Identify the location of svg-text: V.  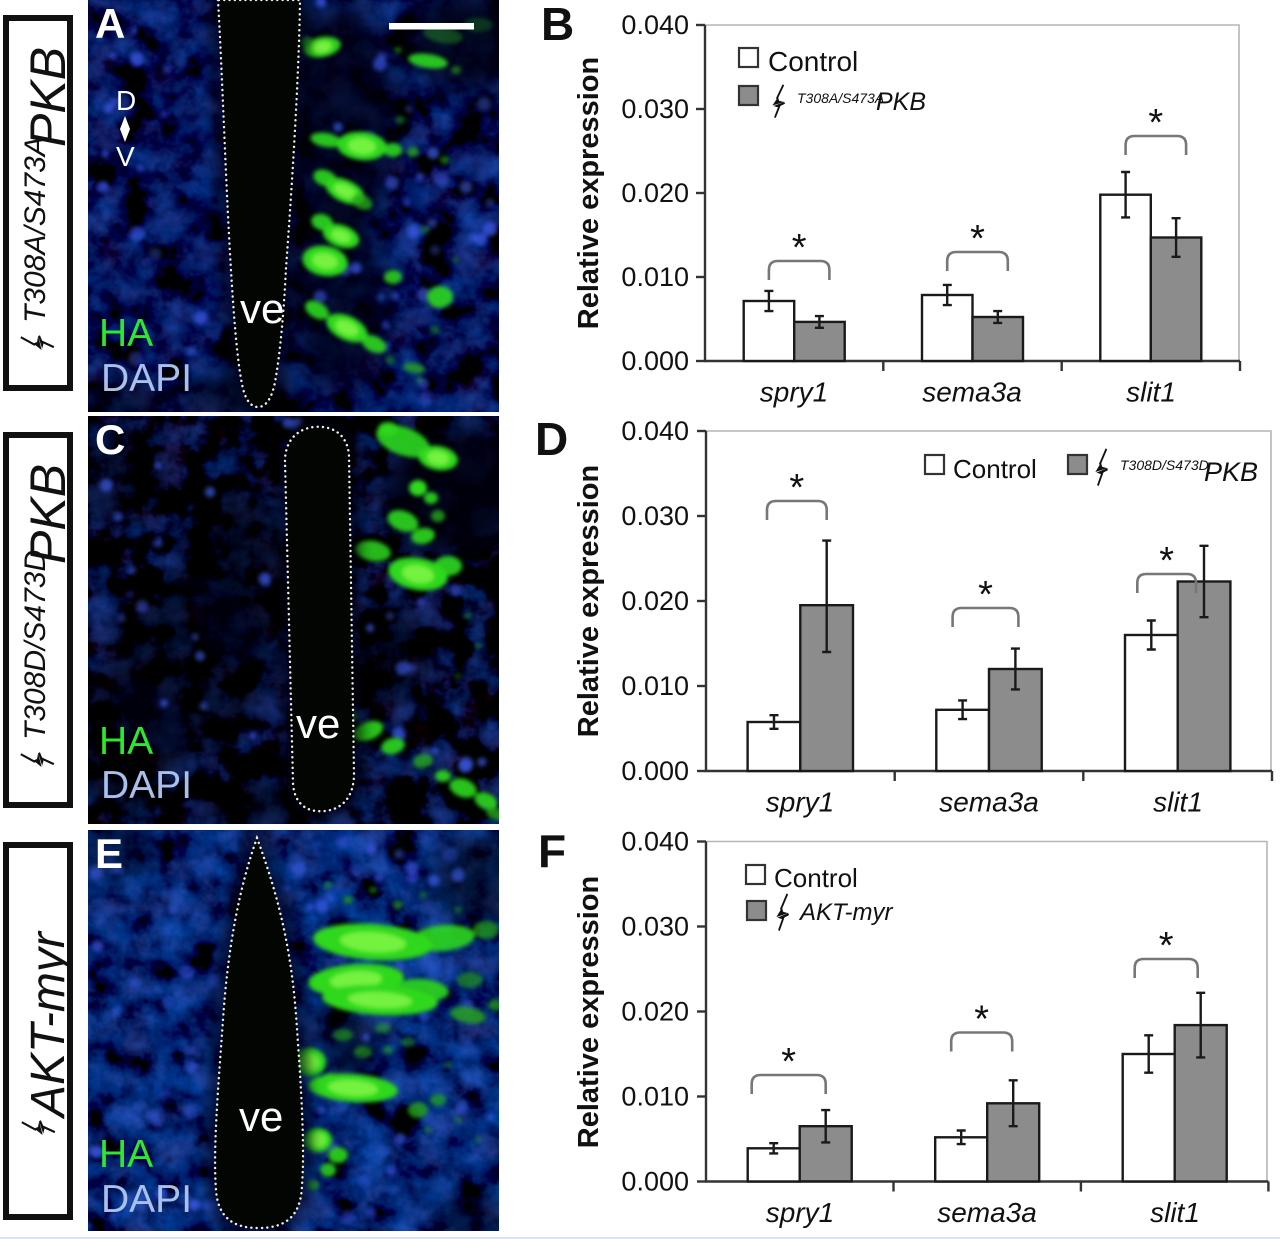
(125, 156).